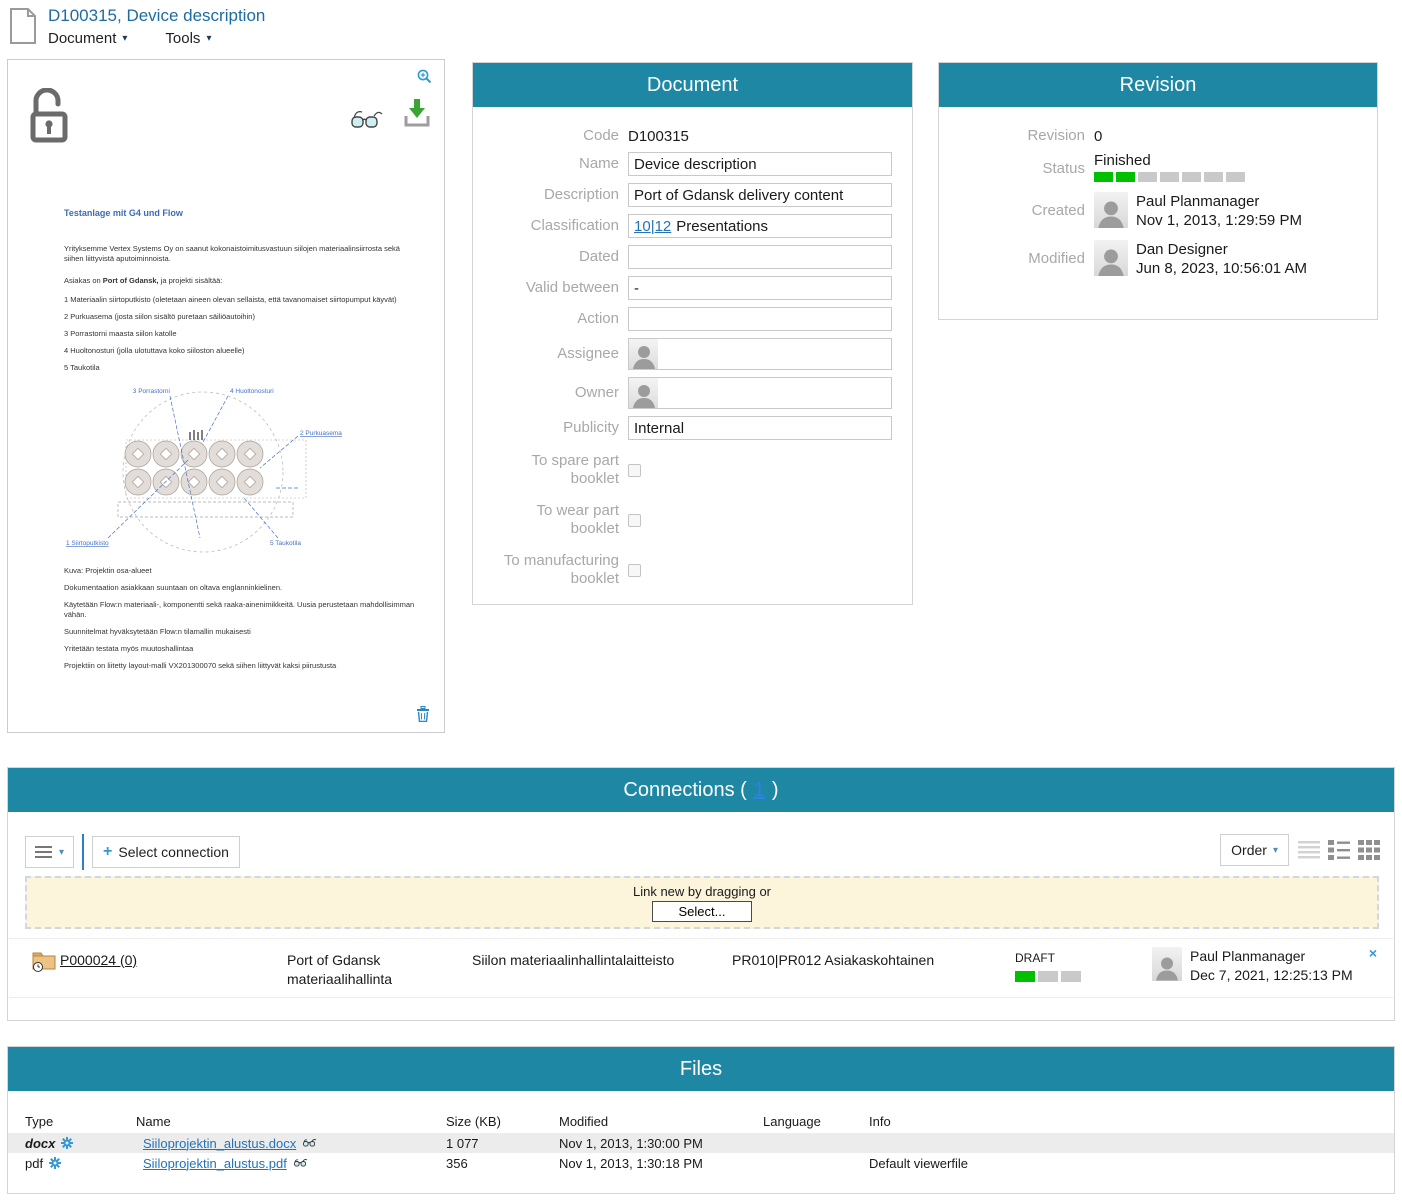 This screenshot has width=1402, height=1202. What do you see at coordinates (573, 960) in the screenshot?
I see `connection-description: Siilon materiaalinhallintalaitteisto` at bounding box center [573, 960].